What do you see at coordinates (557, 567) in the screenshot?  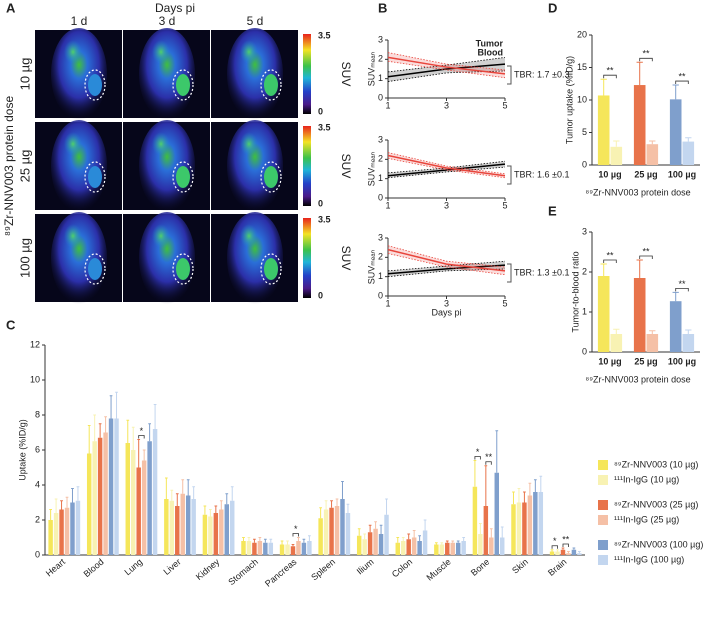 I see `x-tick-label: Brain` at bounding box center [557, 567].